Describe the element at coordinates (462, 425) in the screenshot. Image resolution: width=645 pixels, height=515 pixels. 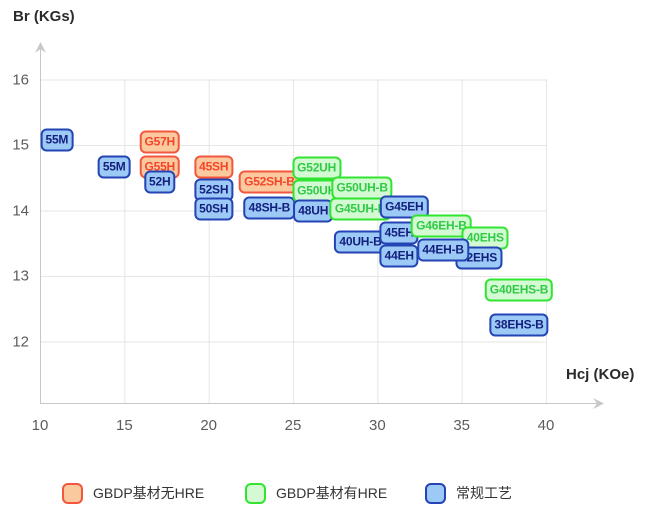
I see `x-tick-label: 35` at that location.